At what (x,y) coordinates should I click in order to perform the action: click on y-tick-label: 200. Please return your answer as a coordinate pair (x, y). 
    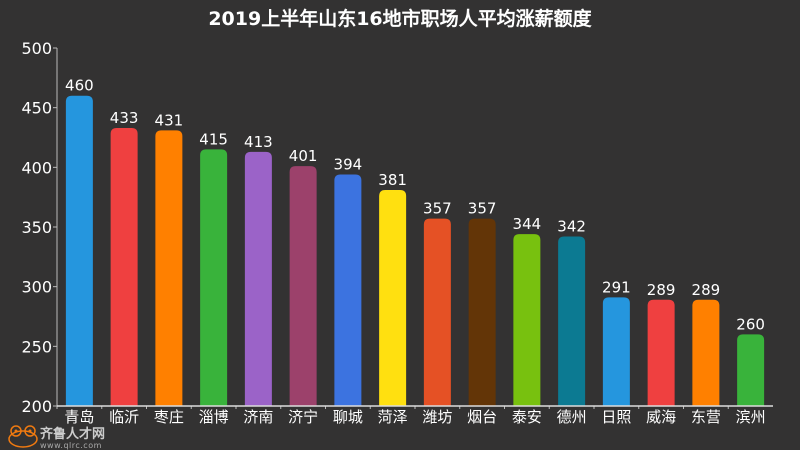
    Looking at the image, I should click on (36, 406).